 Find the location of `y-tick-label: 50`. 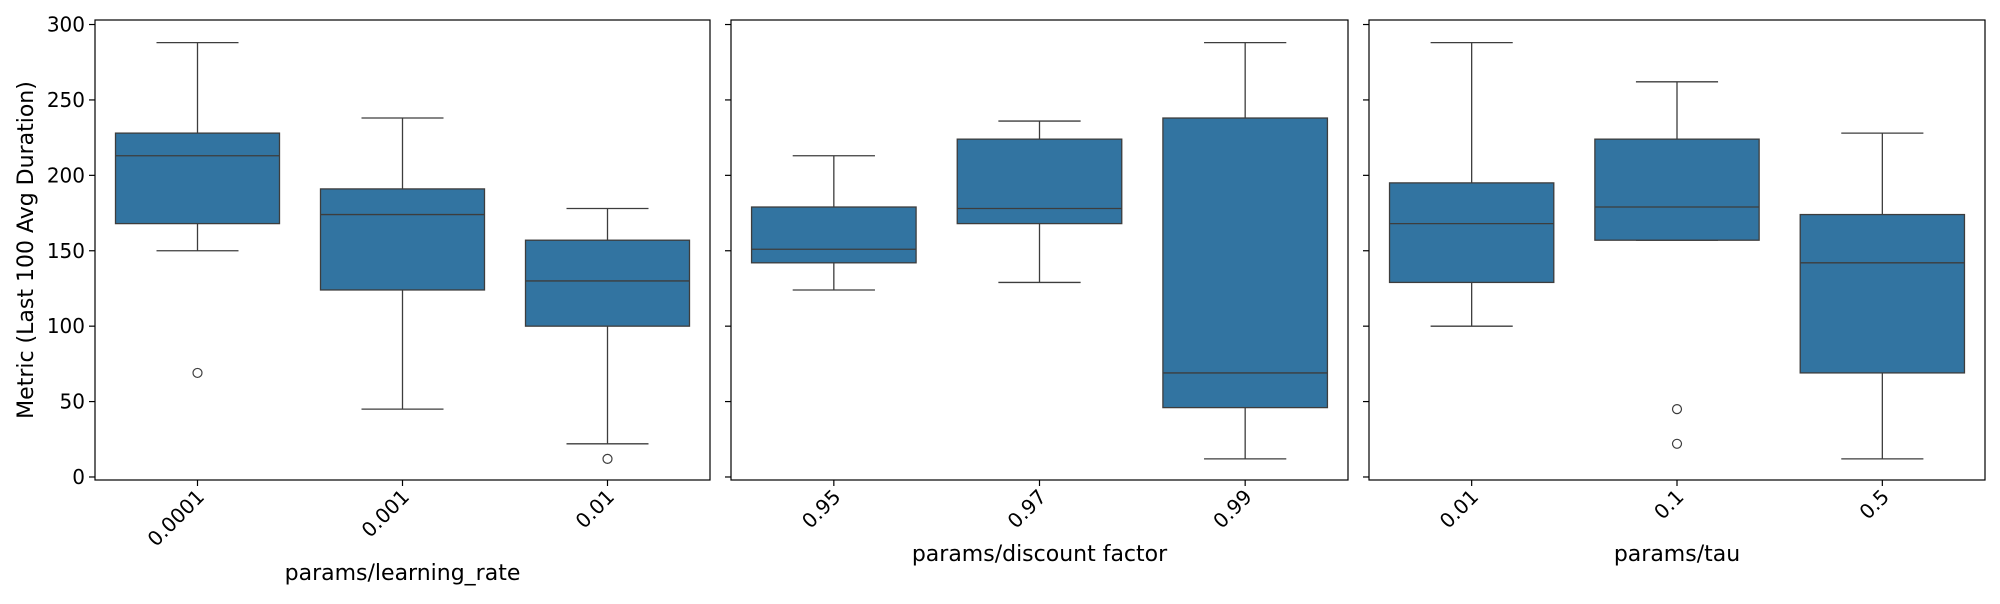

y-tick-label: 50 is located at coordinates (72, 402).